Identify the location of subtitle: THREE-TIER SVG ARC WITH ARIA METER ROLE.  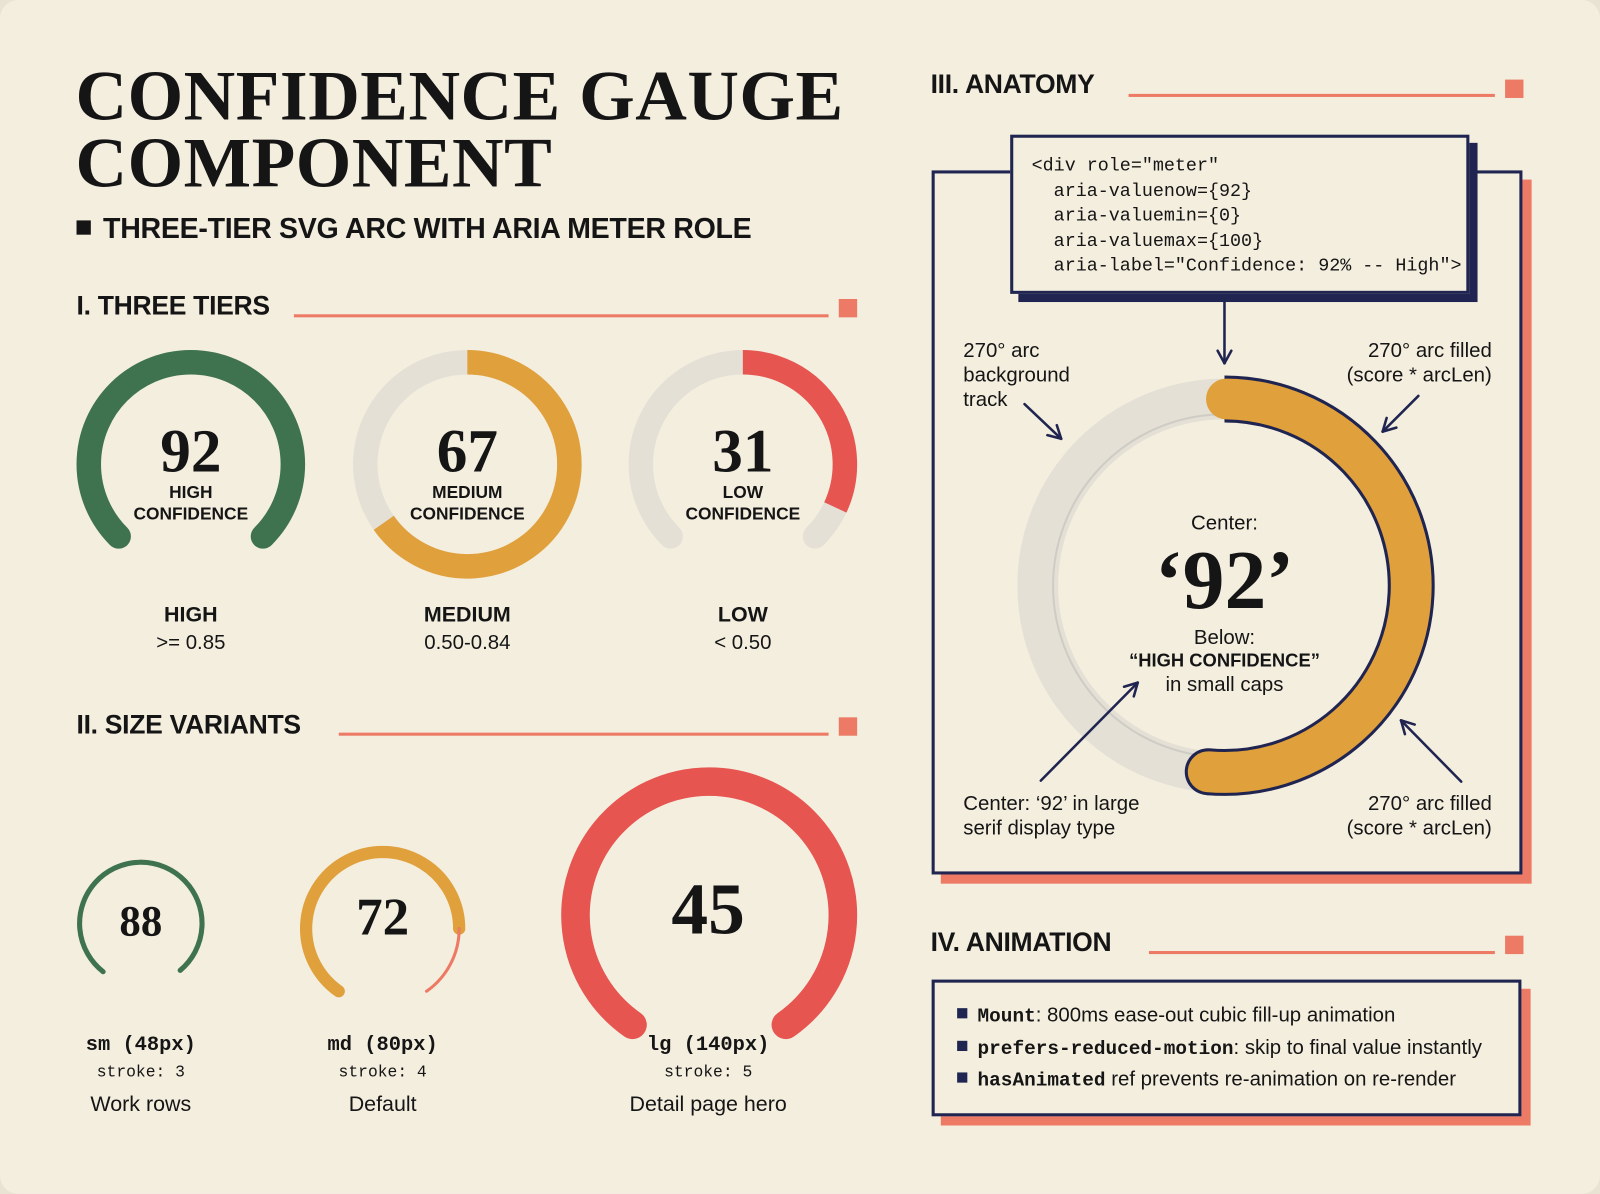
(414, 228).